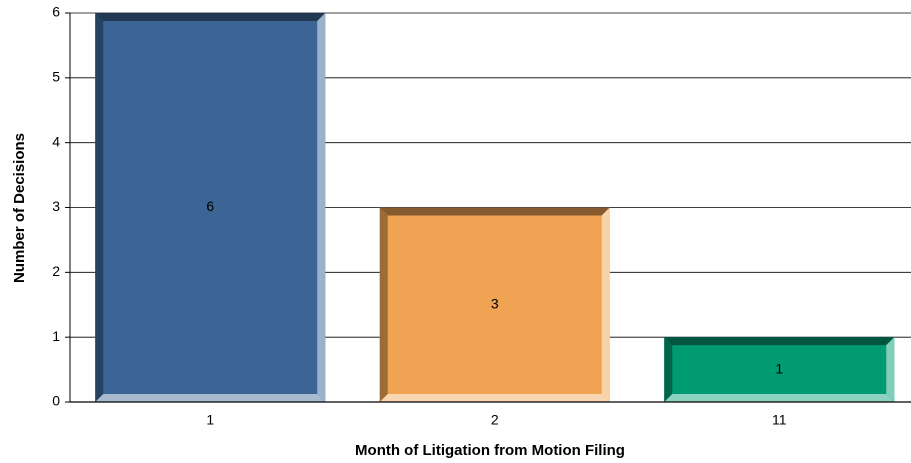  Describe the element at coordinates (495, 420) in the screenshot. I see `x-tick-label: 2` at that location.